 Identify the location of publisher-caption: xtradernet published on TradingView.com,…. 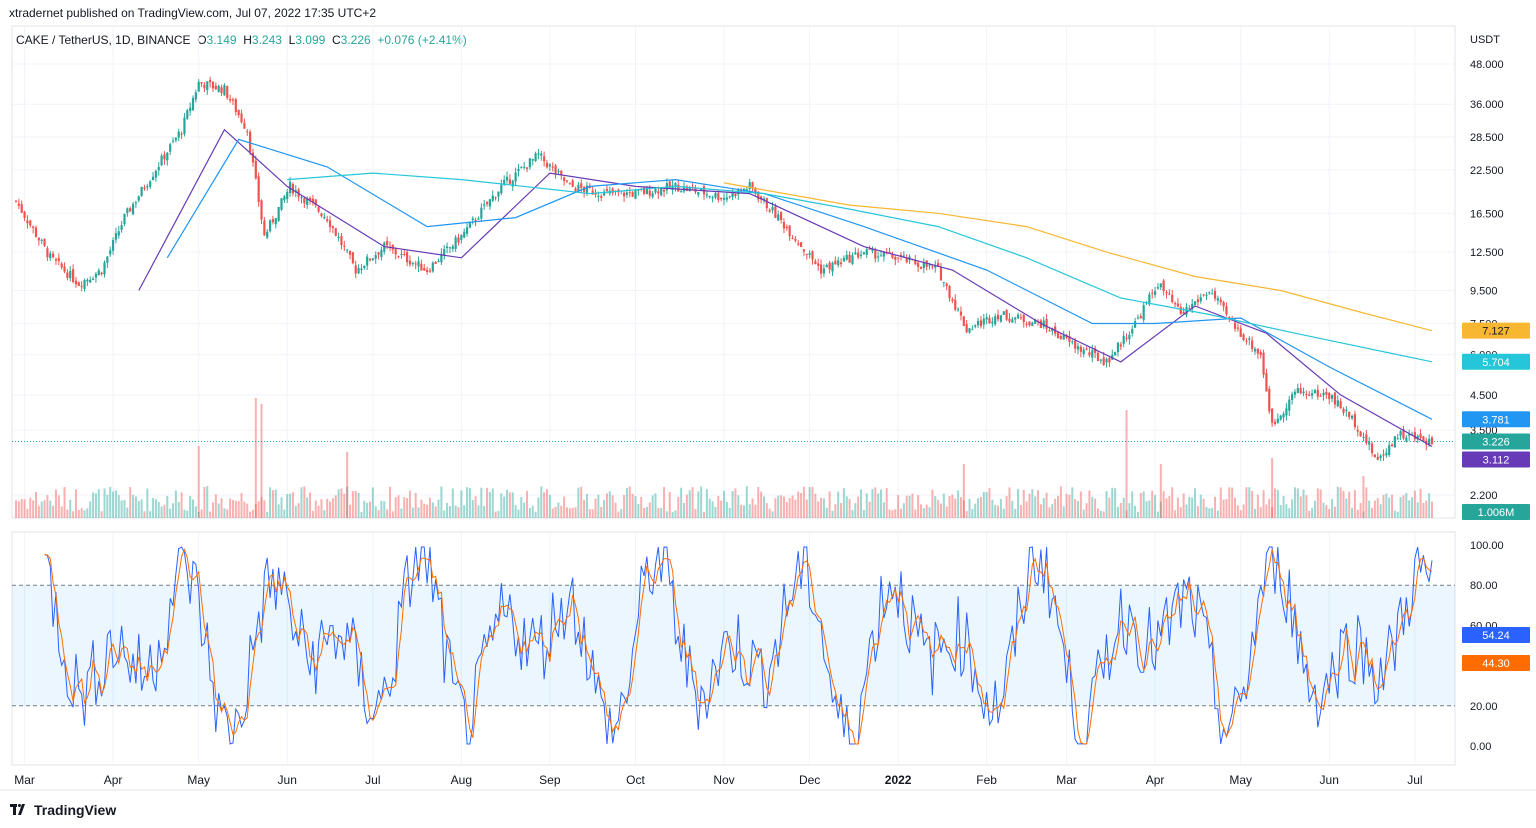
(193, 13).